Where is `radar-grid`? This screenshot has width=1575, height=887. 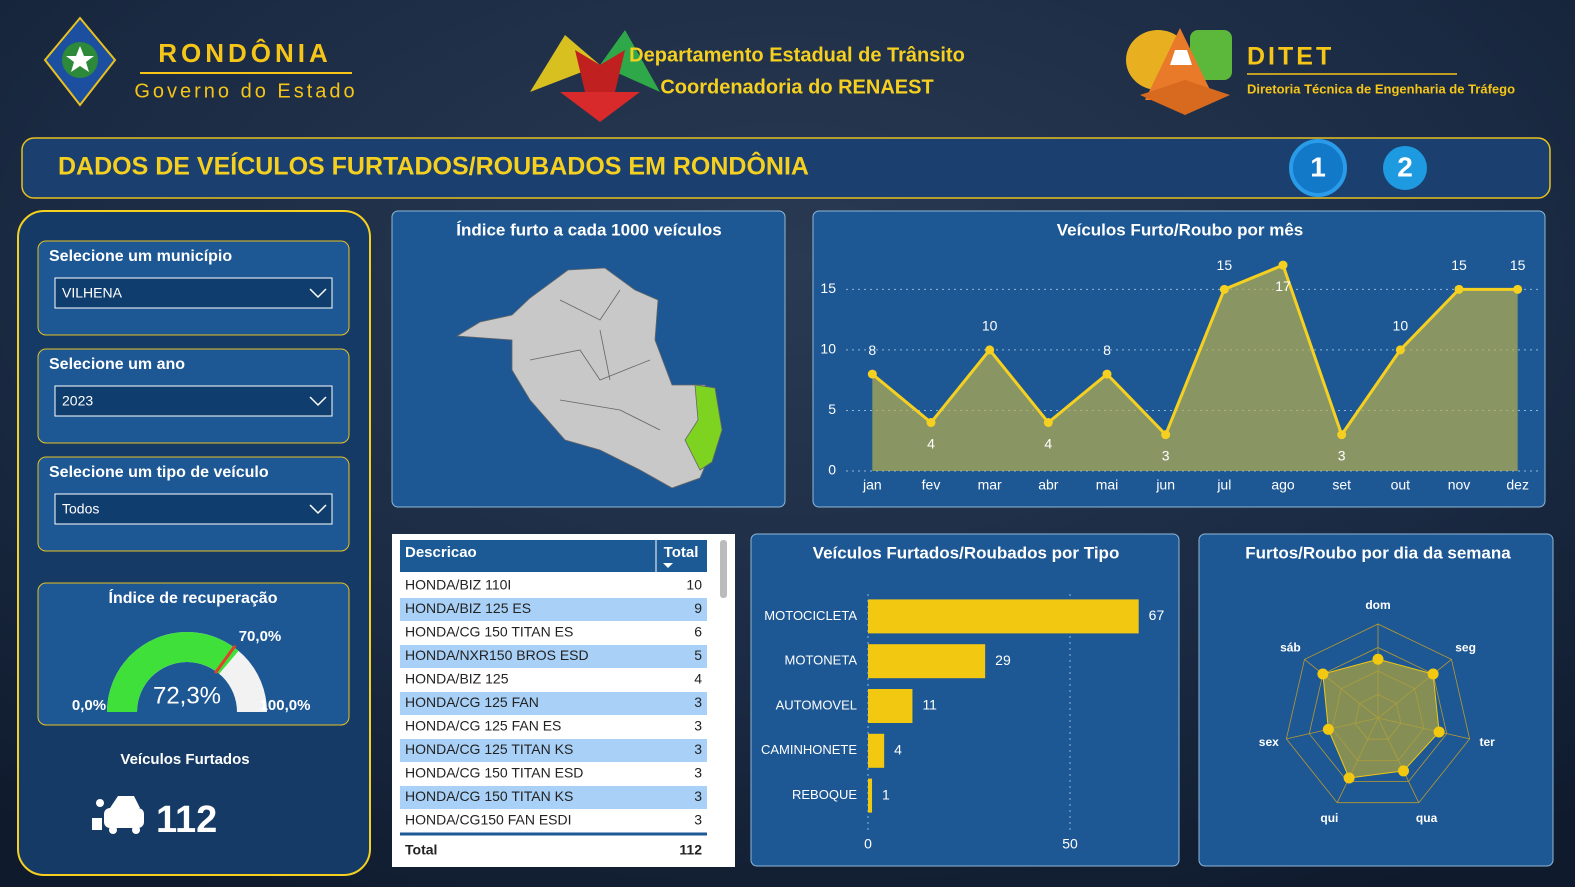
radar-grid is located at coordinates (1378, 714).